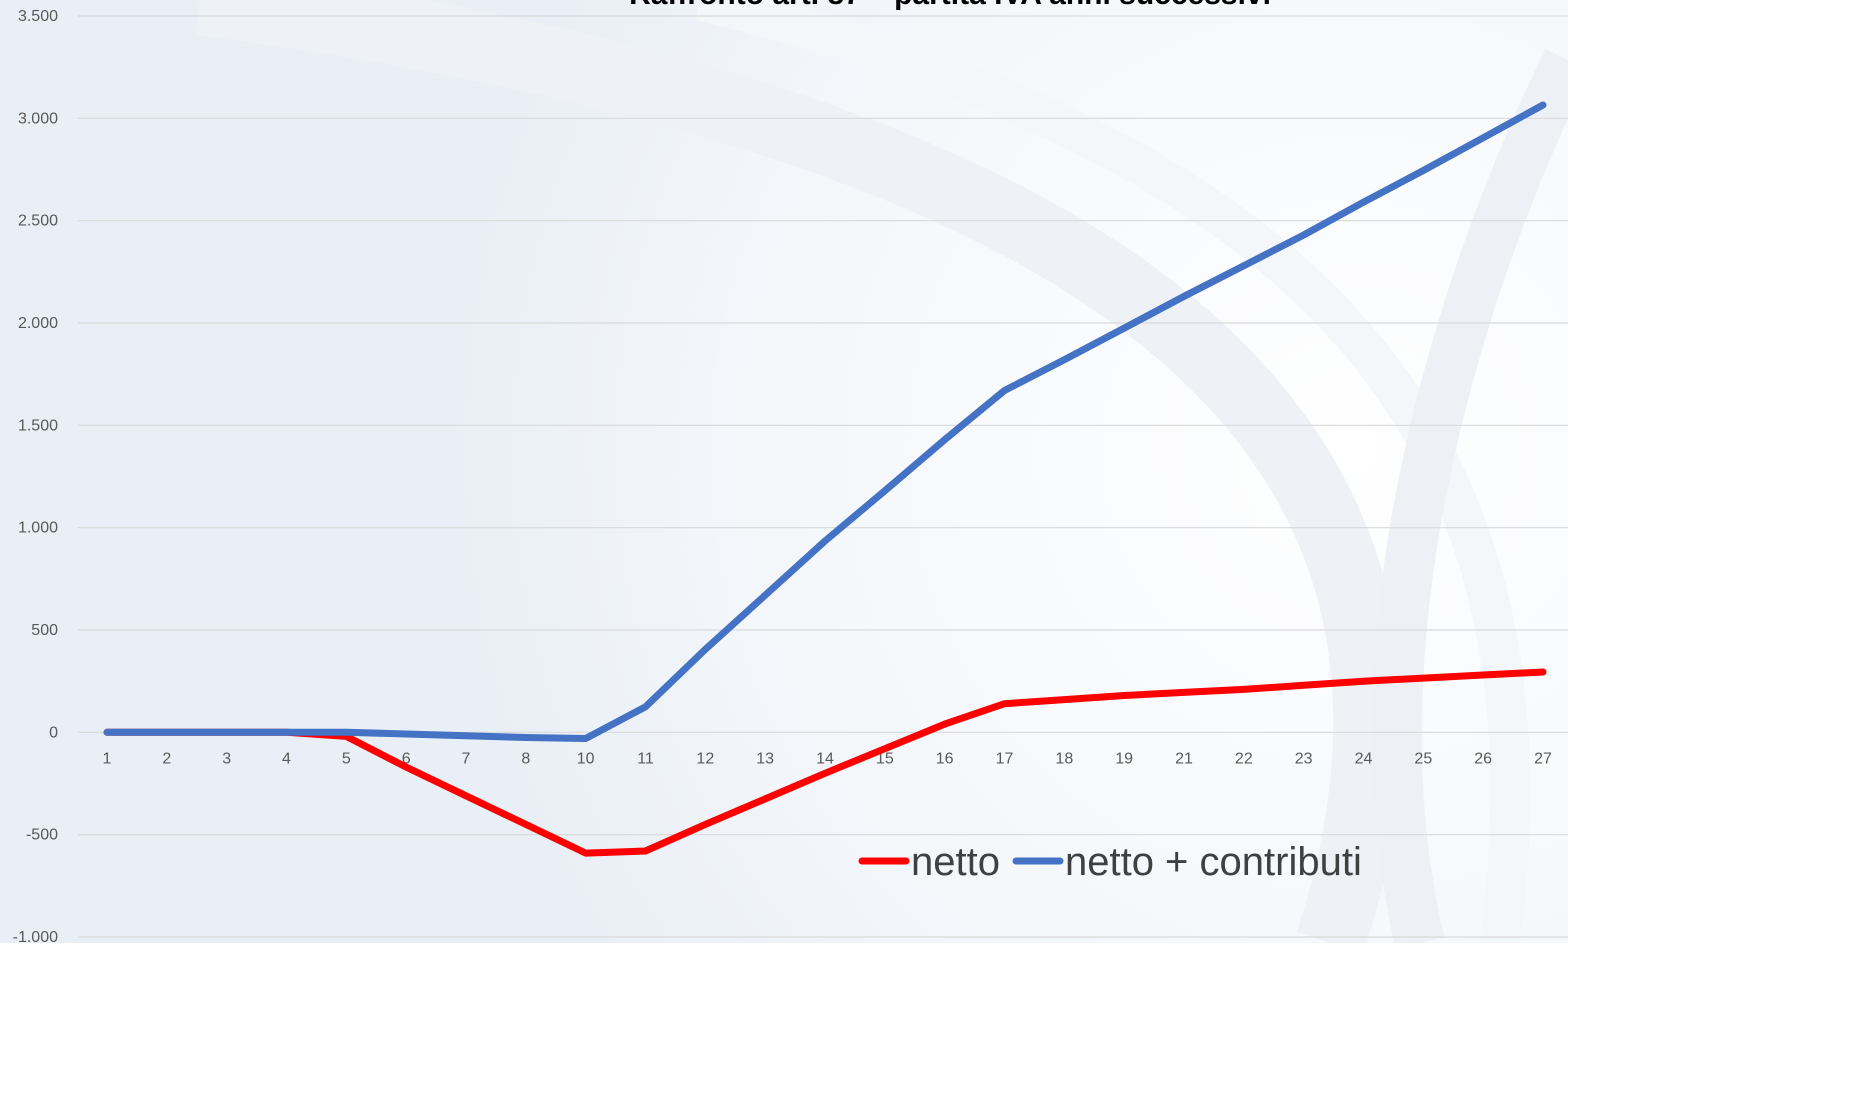  What do you see at coordinates (406, 758) in the screenshot?
I see `x-tick-label: 6` at bounding box center [406, 758].